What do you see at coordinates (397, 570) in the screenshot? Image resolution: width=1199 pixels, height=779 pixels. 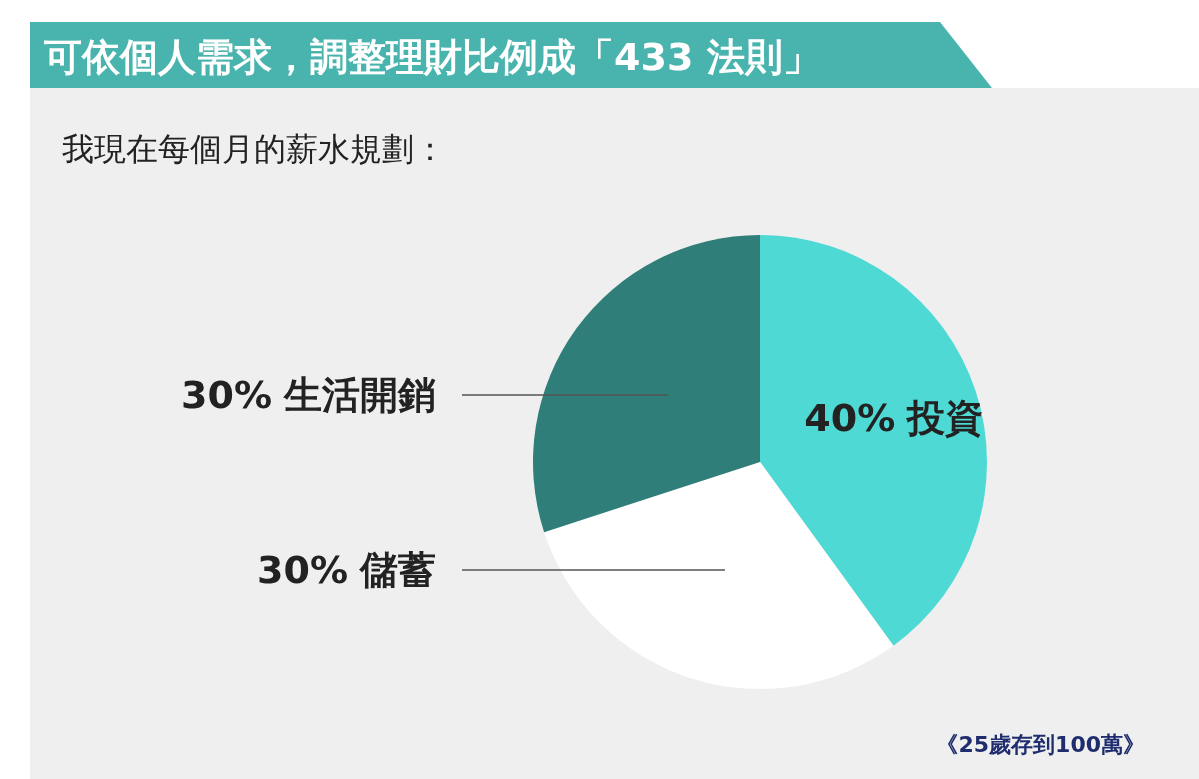 I see `slice-label: 儲蓄` at bounding box center [397, 570].